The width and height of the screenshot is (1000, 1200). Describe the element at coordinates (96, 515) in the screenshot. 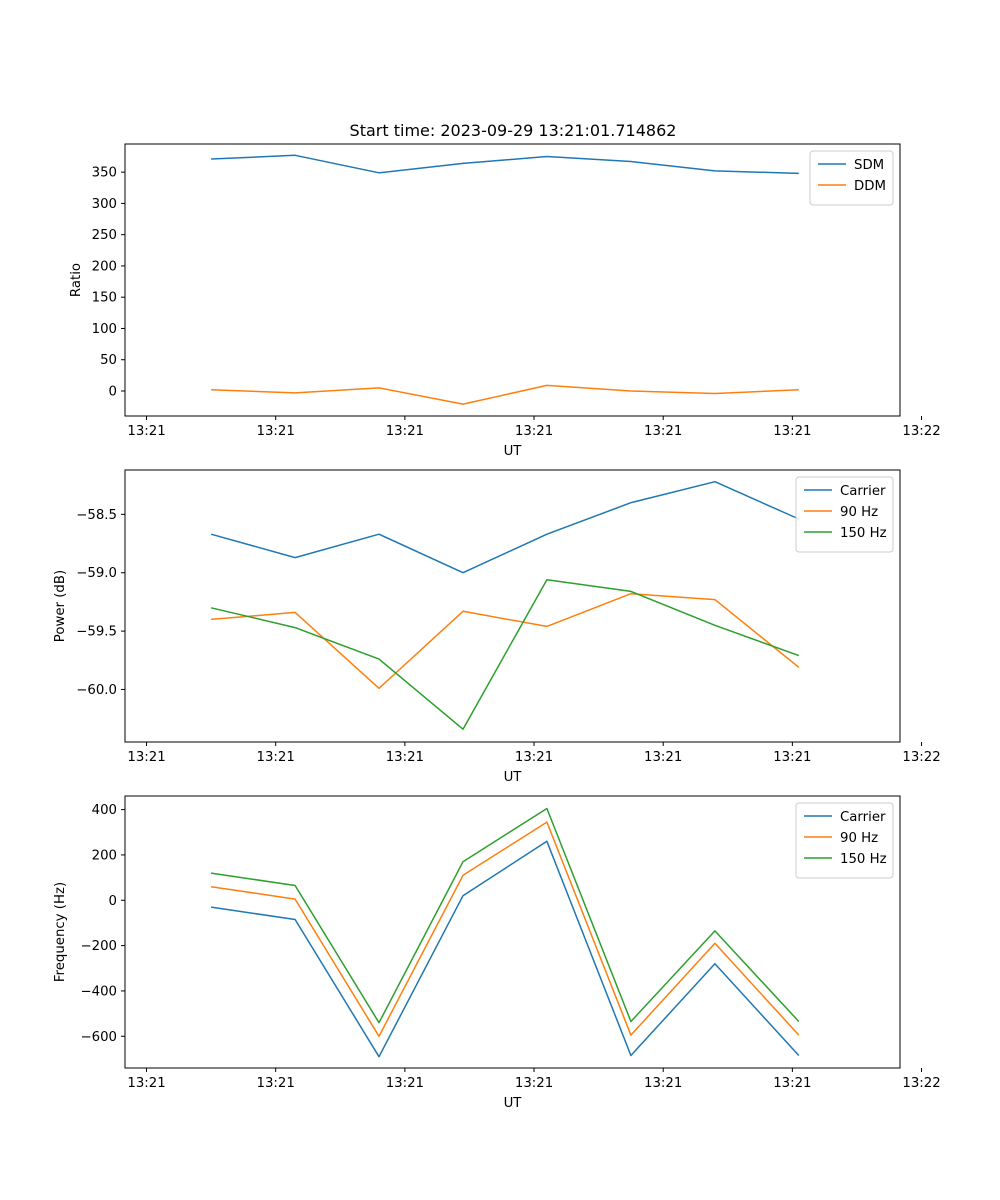

I see `power-y-tick-label: −58.5` at that location.